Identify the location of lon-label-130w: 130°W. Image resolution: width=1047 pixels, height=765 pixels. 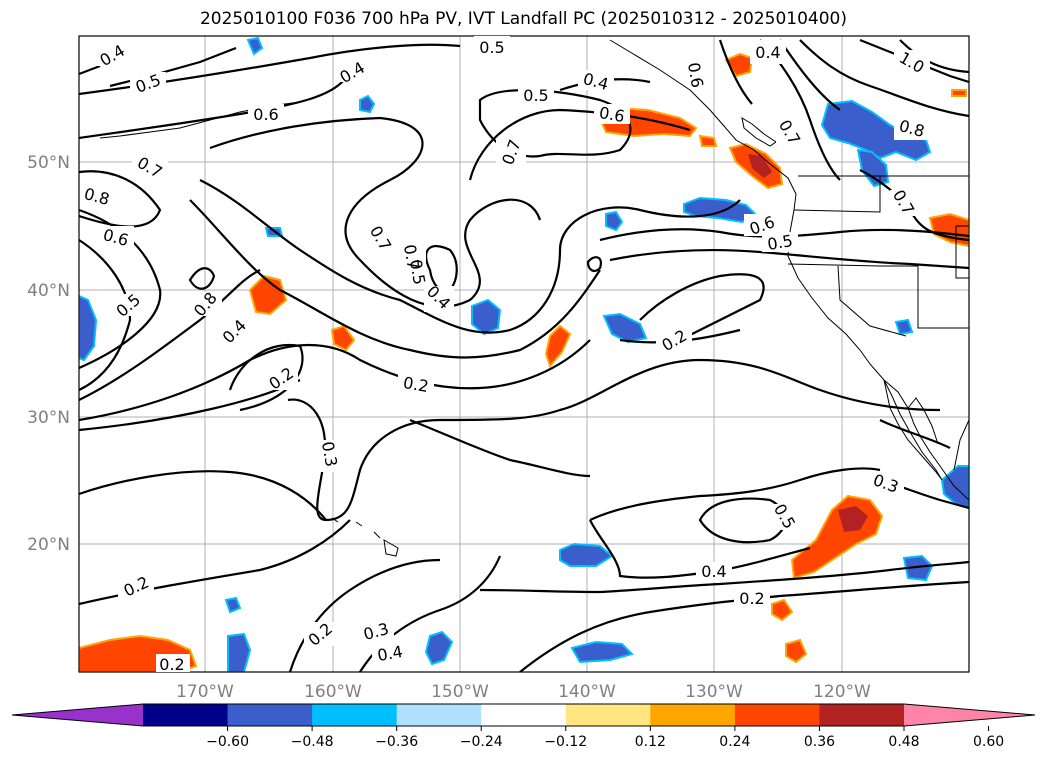
(714, 692).